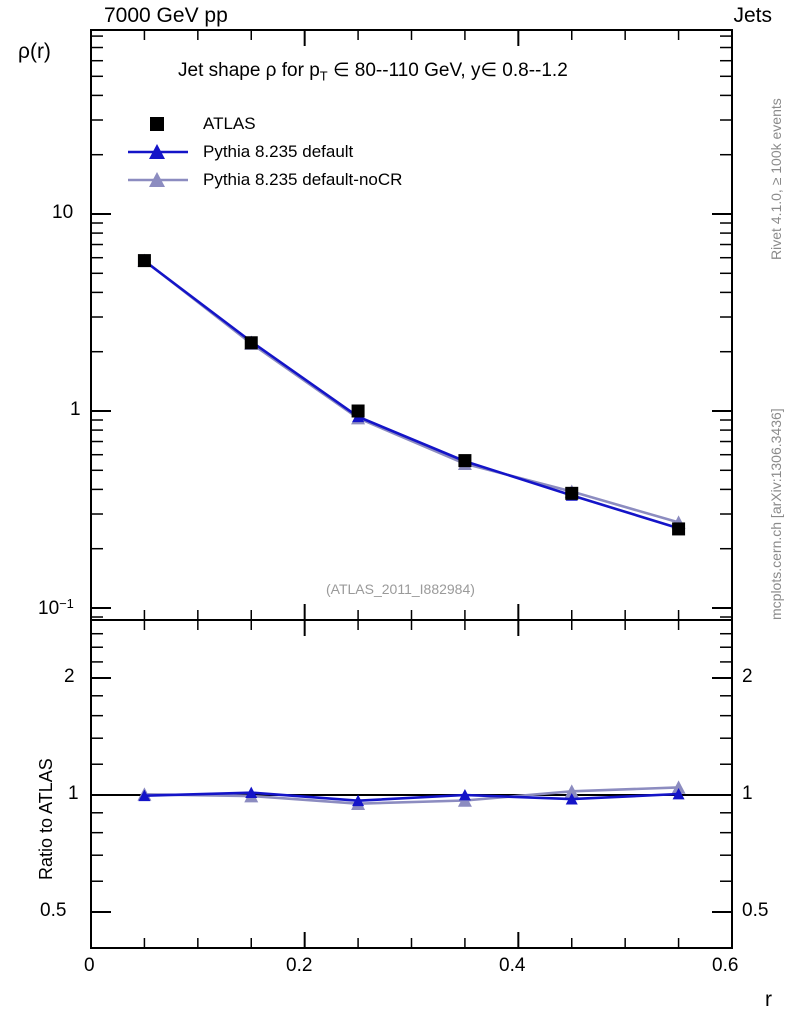 The height and width of the screenshot is (1024, 786). What do you see at coordinates (450, 70) in the screenshot?
I see `title-suffix: ∈ 80--110 GeV, y∈ 0.8--1.2` at bounding box center [450, 70].